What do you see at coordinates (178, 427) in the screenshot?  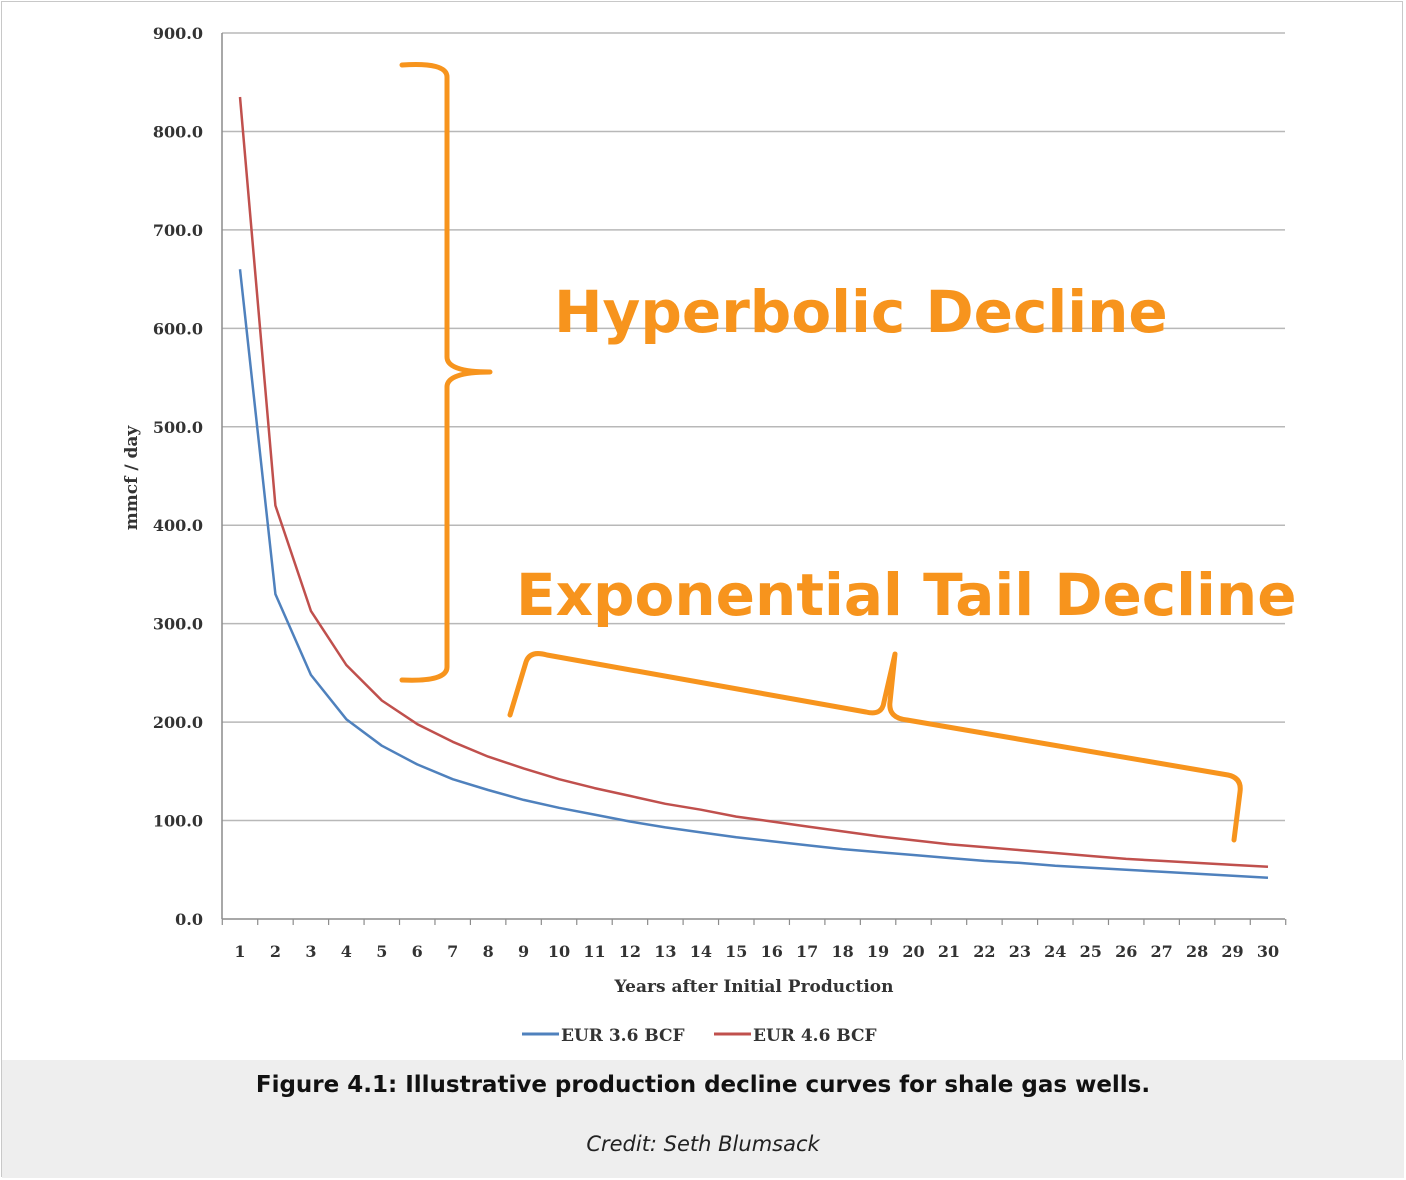 I see `y-tick-label-500.0: 500.0` at bounding box center [178, 427].